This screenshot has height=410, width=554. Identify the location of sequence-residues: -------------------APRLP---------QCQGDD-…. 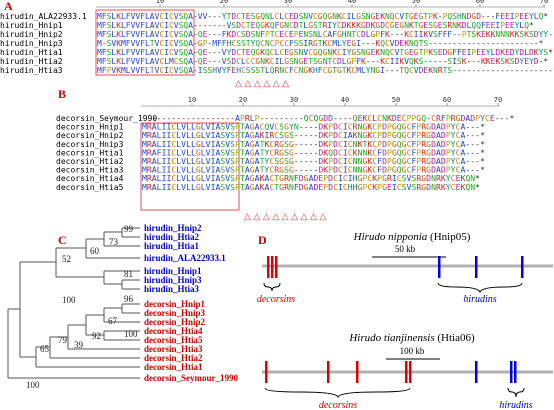
(328, 118).